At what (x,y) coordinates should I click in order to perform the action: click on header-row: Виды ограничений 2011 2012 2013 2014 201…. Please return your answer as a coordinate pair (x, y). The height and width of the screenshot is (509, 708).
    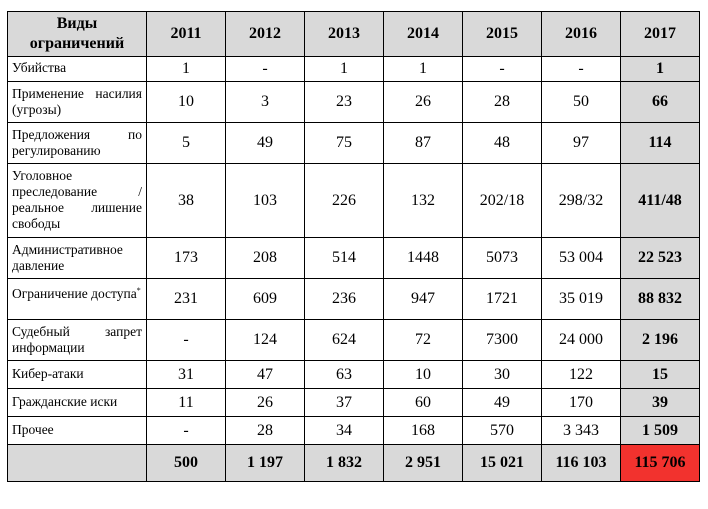
    Looking at the image, I should click on (353, 34).